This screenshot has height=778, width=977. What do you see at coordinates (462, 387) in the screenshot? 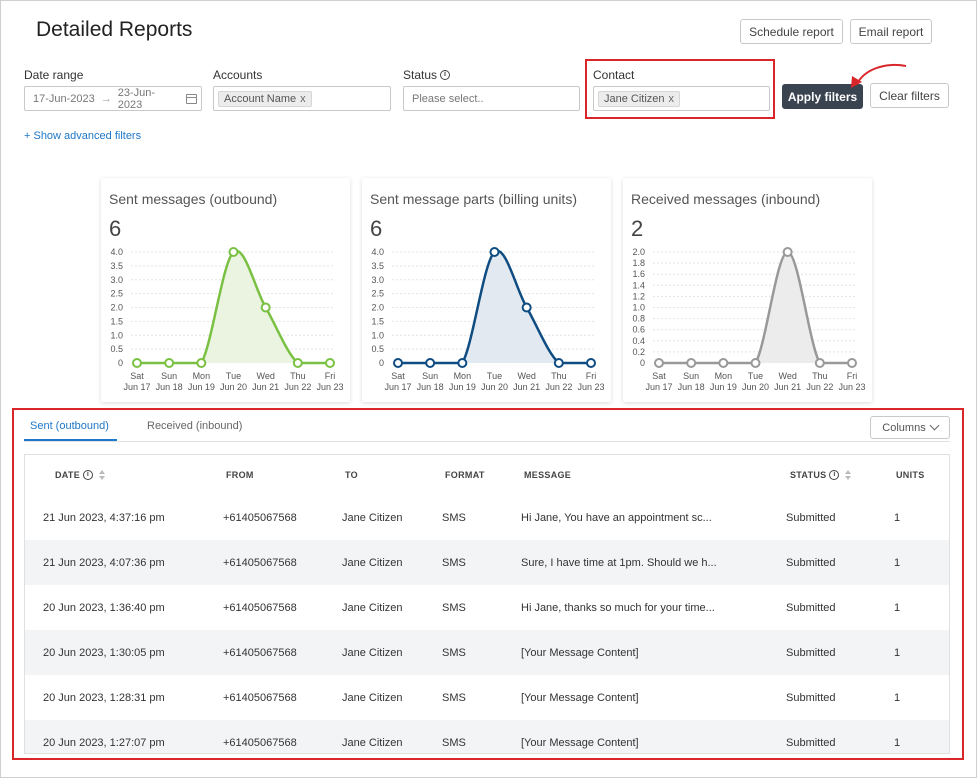
I see `x-tick-label: Jun 19` at bounding box center [462, 387].